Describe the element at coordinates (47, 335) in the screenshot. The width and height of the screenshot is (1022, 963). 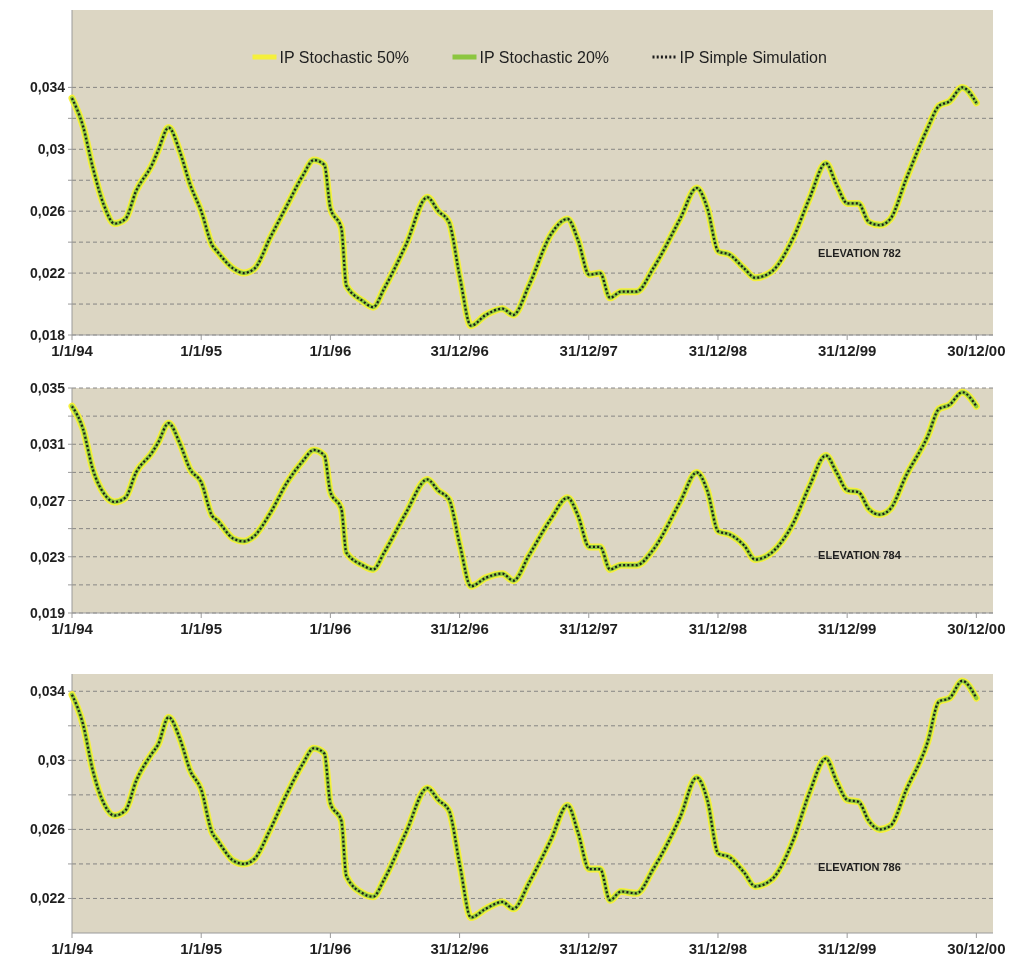
I see `y-tick-label: 0,018` at that location.